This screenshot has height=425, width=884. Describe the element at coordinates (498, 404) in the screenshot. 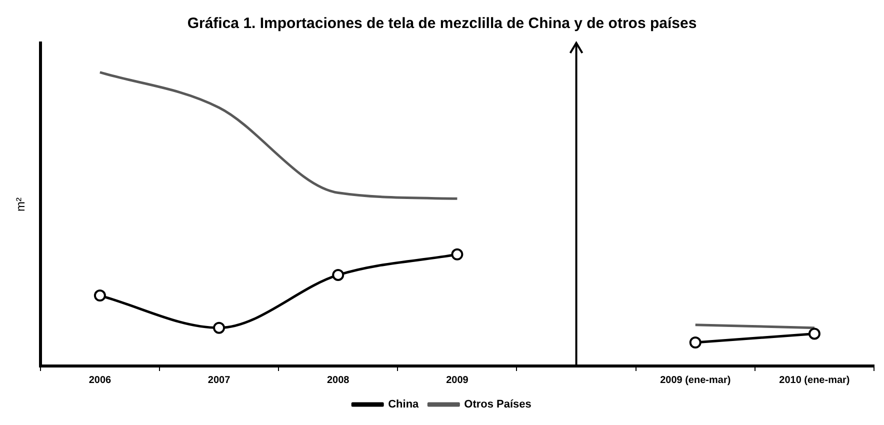

I see `legend-label: Otros Países` at that location.